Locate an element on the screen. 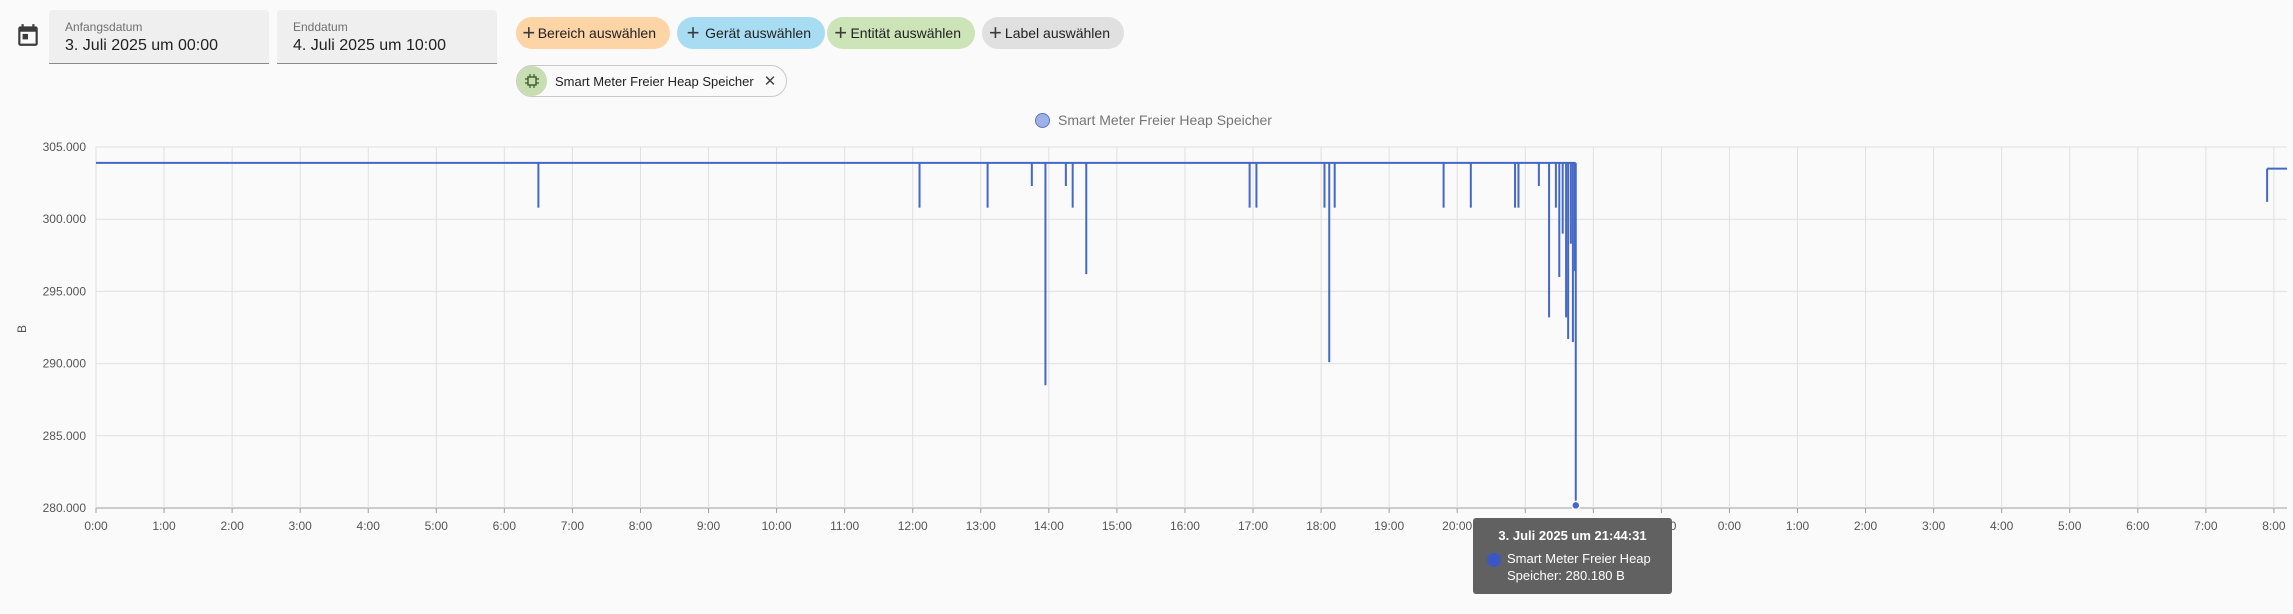 The width and height of the screenshot is (2293, 614). x-tick-label: 17:00 is located at coordinates (1253, 526).